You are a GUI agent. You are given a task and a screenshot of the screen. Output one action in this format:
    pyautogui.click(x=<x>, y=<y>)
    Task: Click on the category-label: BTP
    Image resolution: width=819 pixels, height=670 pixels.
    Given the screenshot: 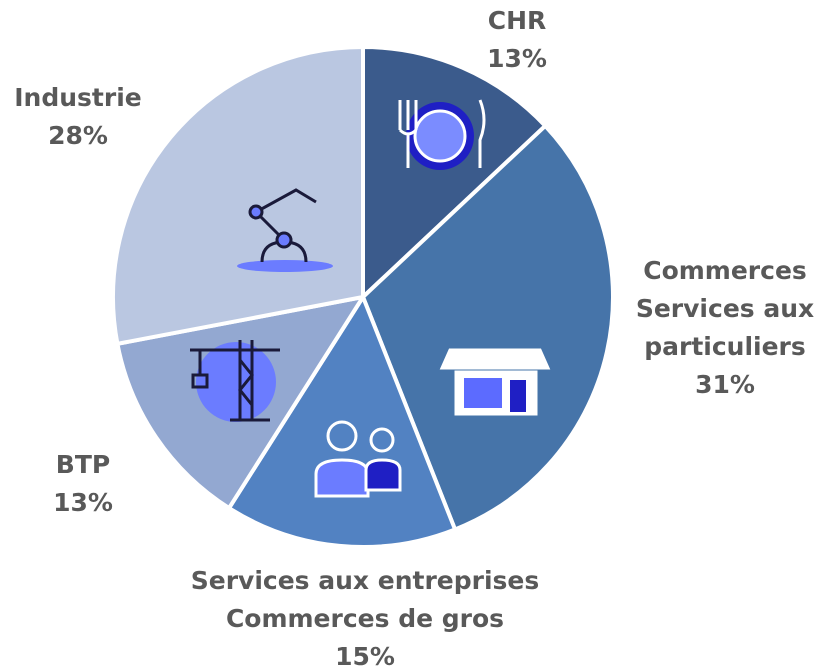 What is the action you would take?
    pyautogui.click(x=83, y=464)
    